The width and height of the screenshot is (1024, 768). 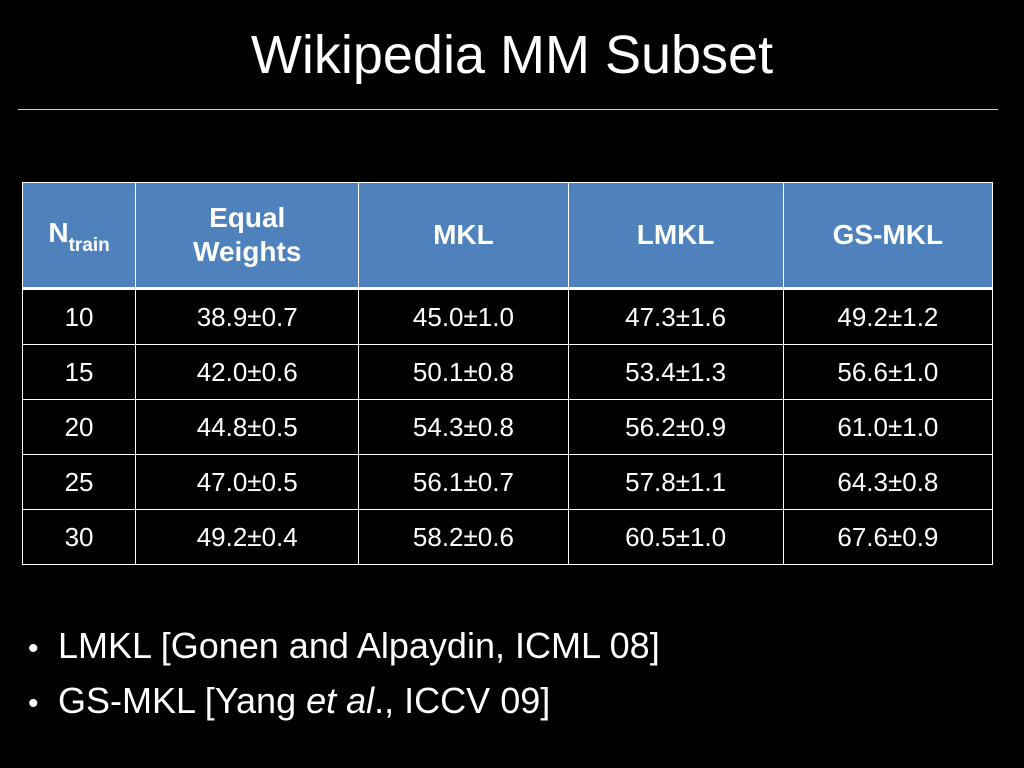 I want to click on cell-ntrain: 25, so click(x=79, y=482).